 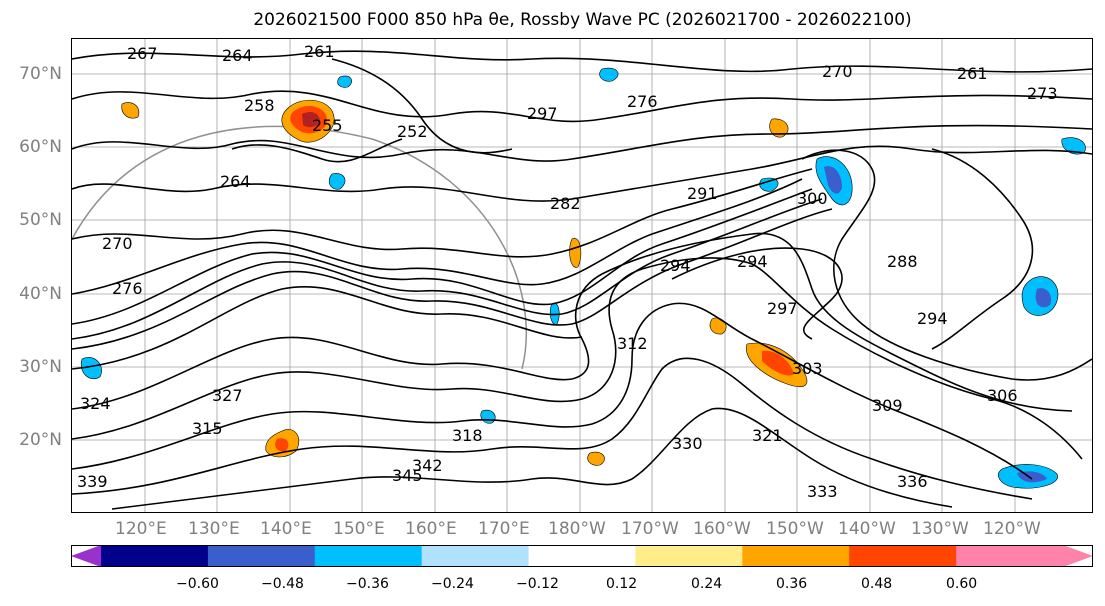 What do you see at coordinates (214, 529) in the screenshot?
I see `lon-label: 130°E` at bounding box center [214, 529].